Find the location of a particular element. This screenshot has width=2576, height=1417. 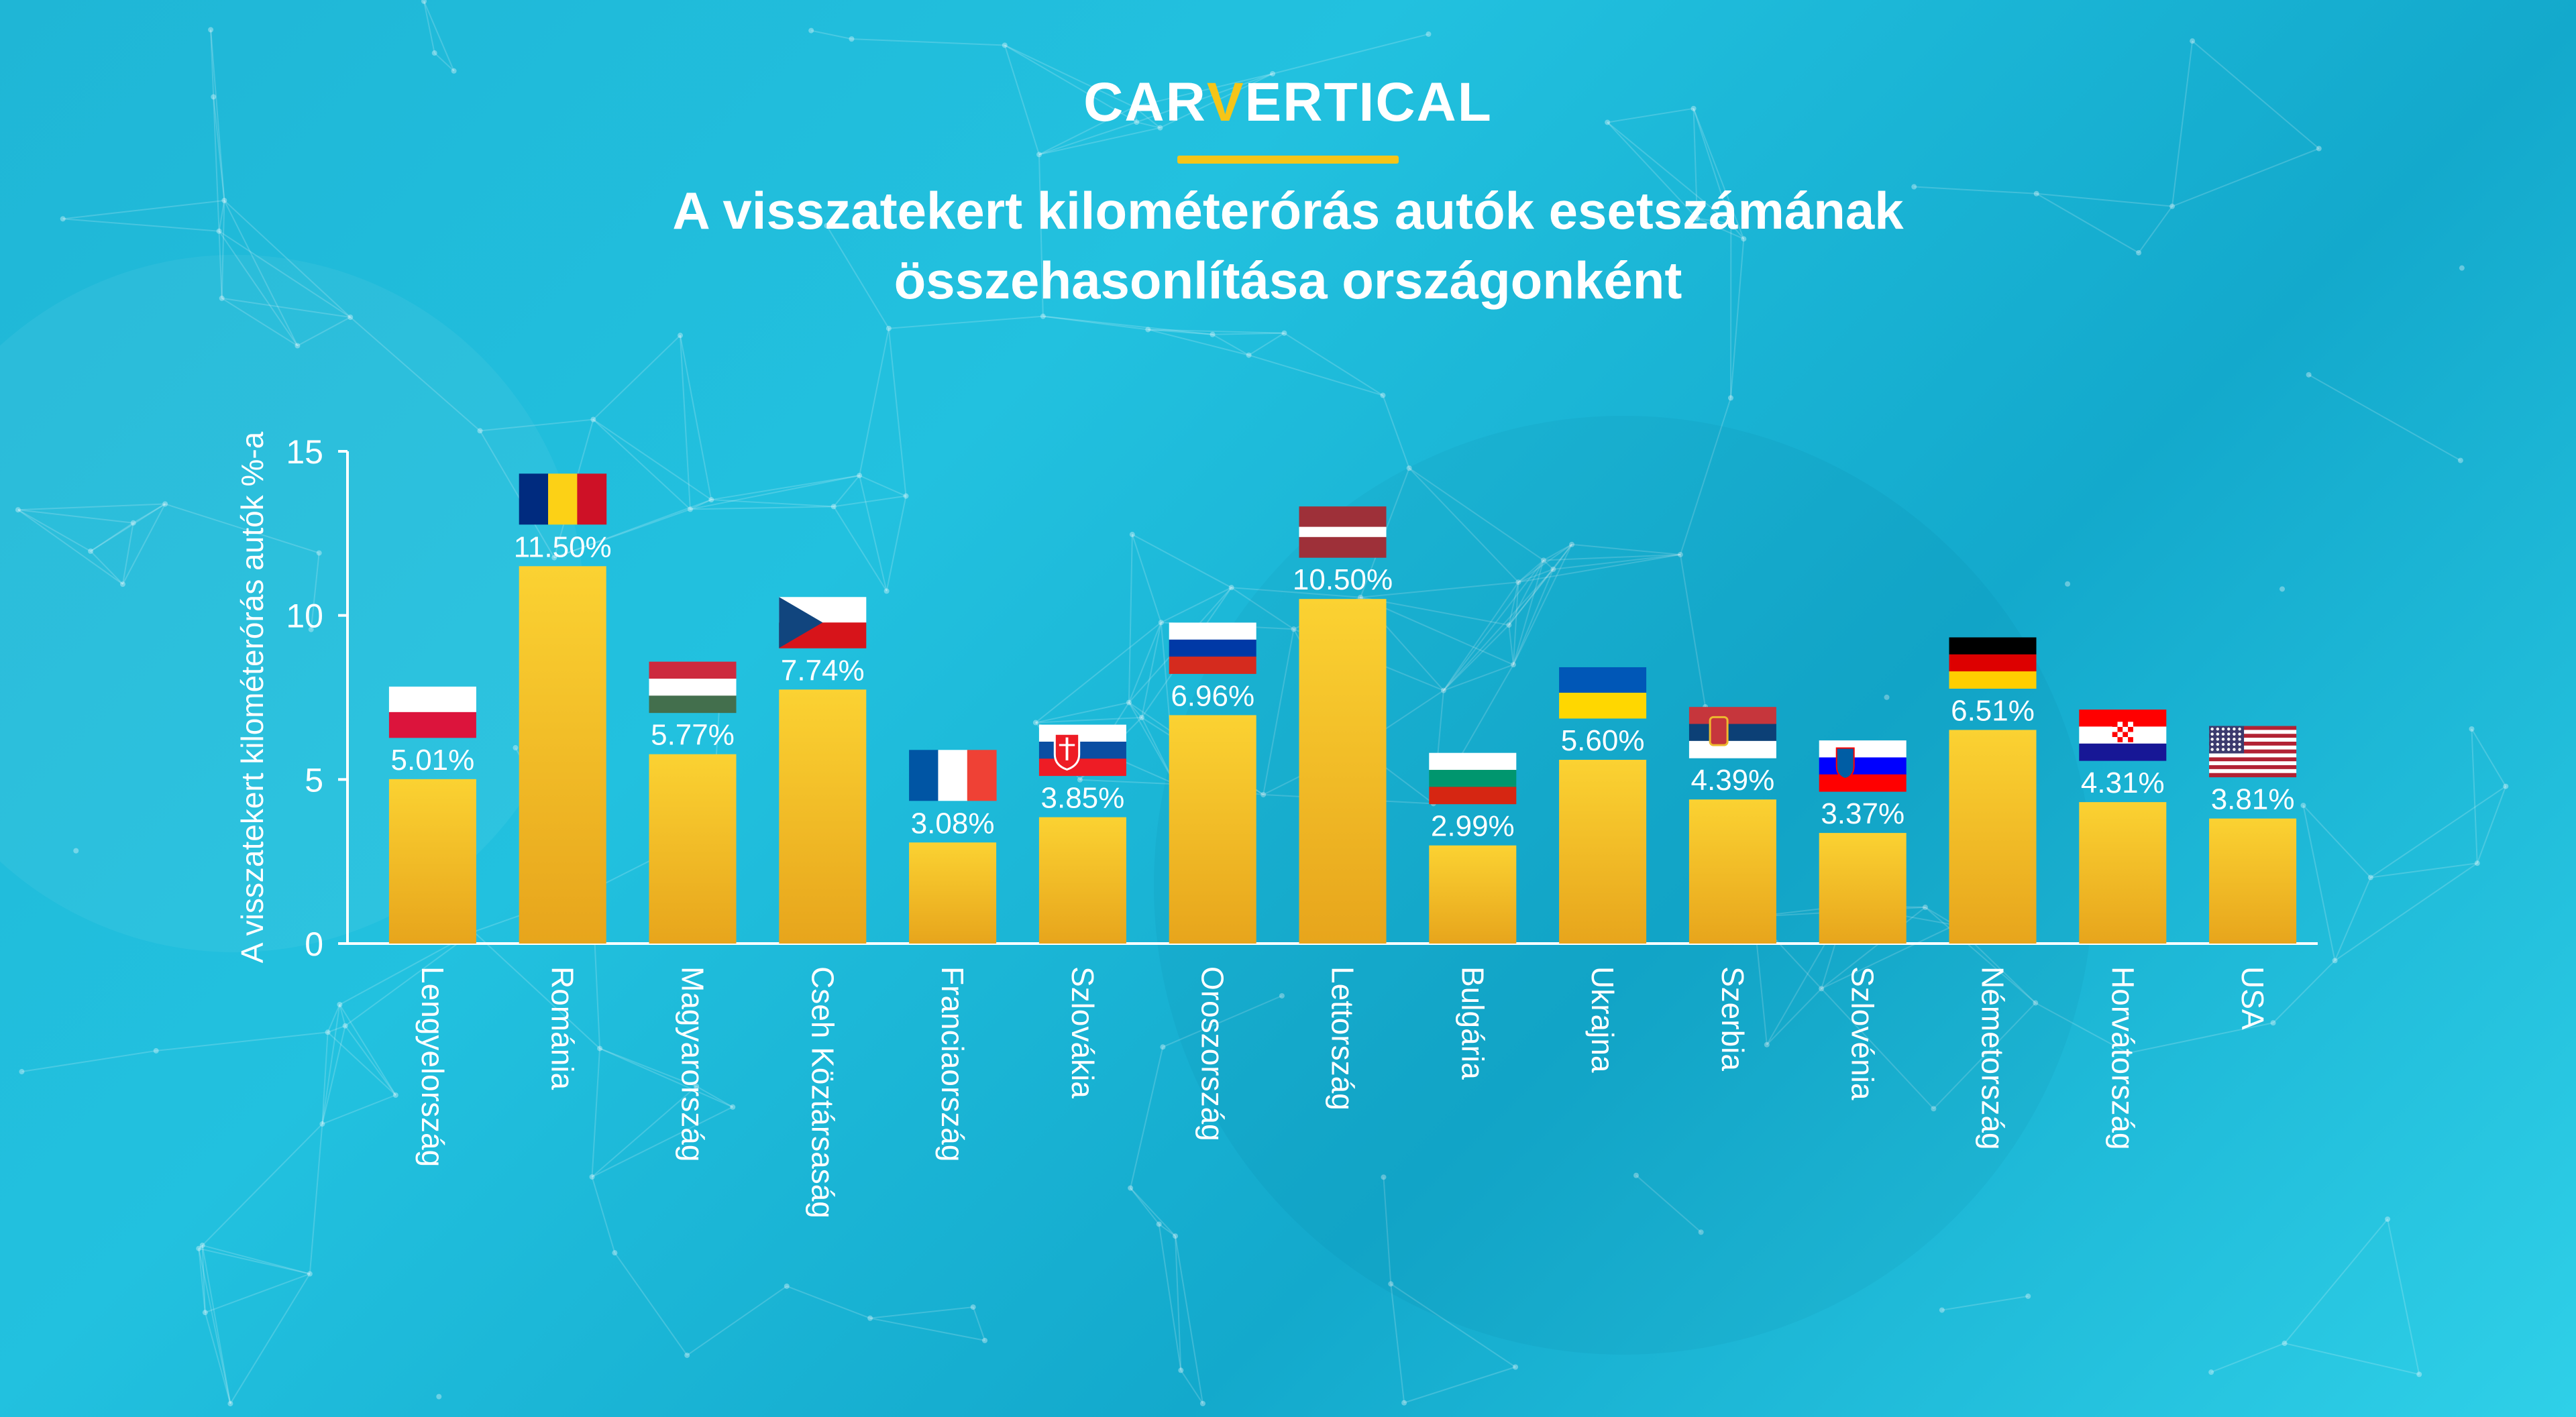

bar-group: 3.85% Szlovákia is located at coordinates (1082, 911).